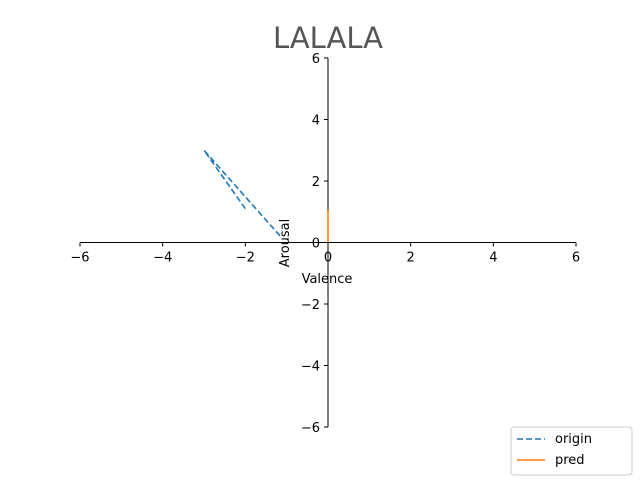 This screenshot has width=640, height=480. Describe the element at coordinates (493, 258) in the screenshot. I see `x-tick-label: 4` at that location.